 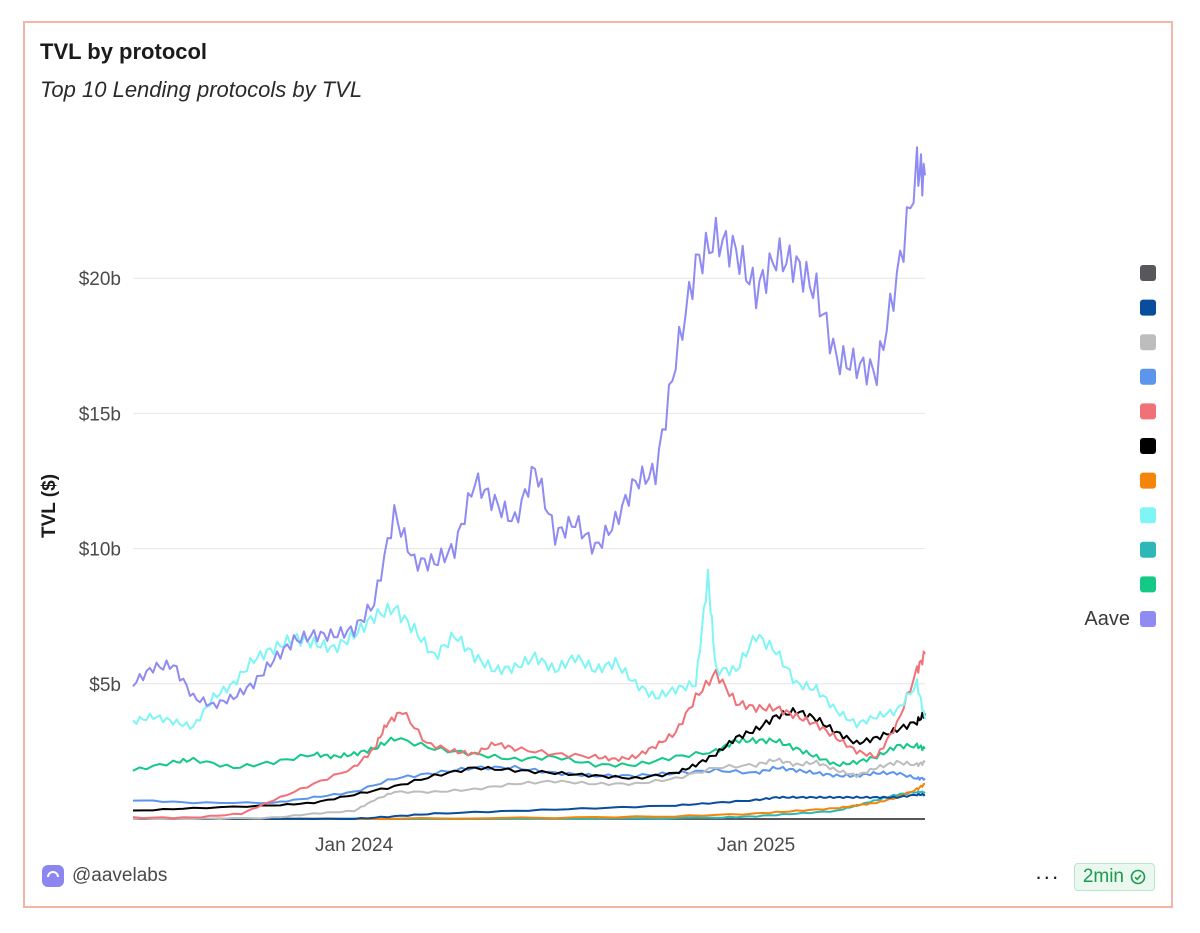 I want to click on y-tick-label: $15b, so click(x=100, y=414).